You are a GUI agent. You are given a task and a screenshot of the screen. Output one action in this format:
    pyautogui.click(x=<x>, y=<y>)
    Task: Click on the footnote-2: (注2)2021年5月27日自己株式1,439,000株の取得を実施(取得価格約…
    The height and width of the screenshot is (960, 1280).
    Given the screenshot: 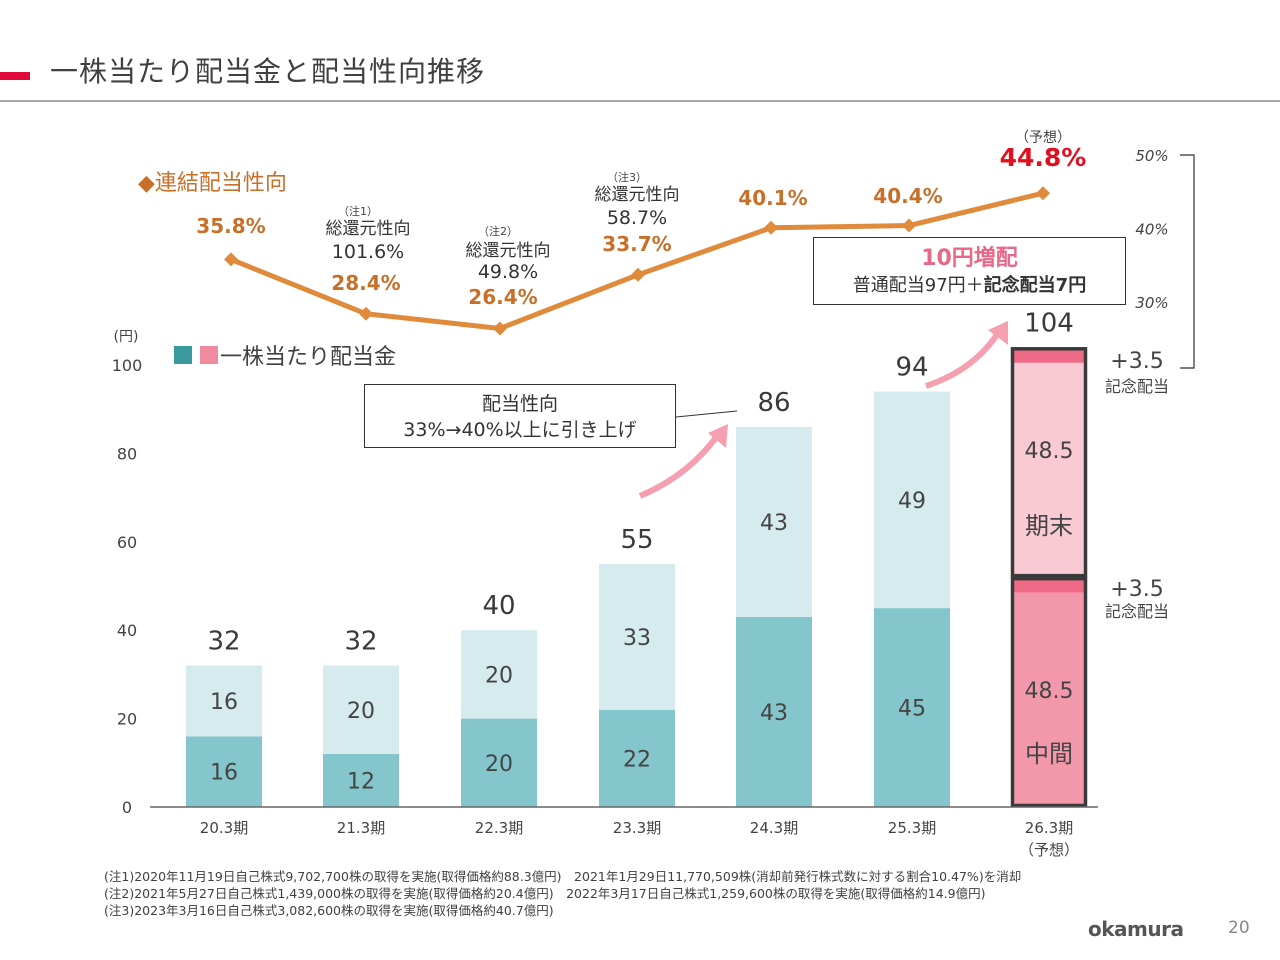 What is the action you would take?
    pyautogui.click(x=545, y=893)
    